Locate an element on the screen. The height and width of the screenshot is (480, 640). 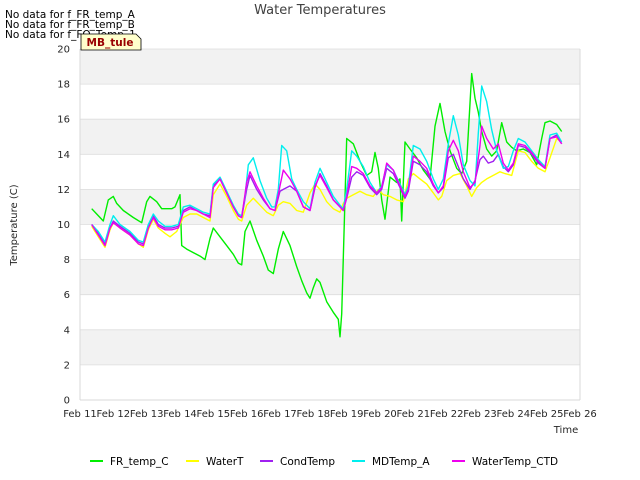
x-tick-label: Feb 17 is located at coordinates (280, 414).